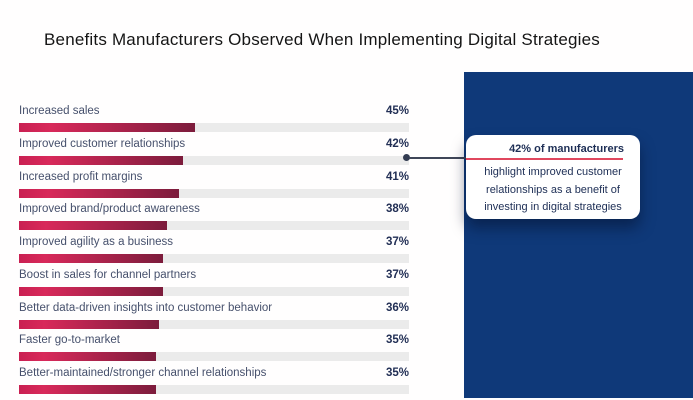 The width and height of the screenshot is (693, 400). I want to click on bar-value: 45%, so click(397, 111).